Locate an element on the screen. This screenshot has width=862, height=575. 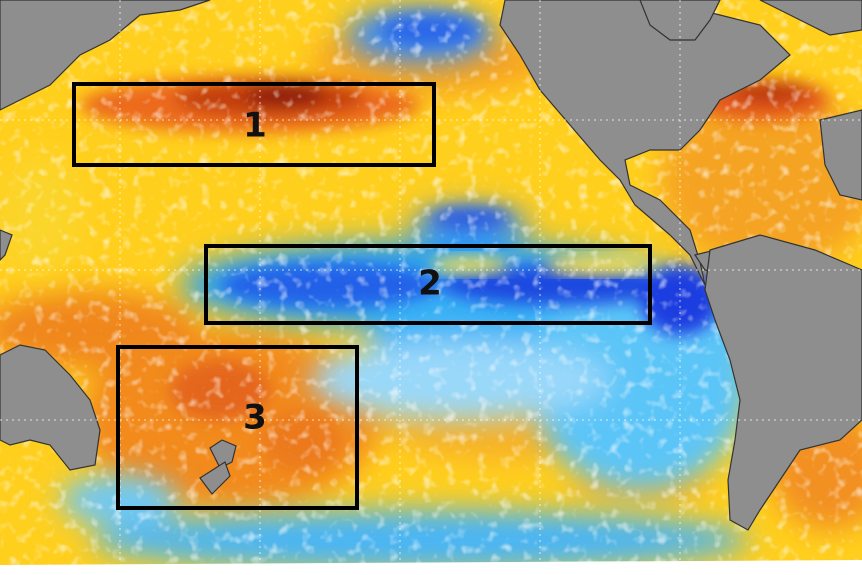
region-3-box is located at coordinates (237, 427).